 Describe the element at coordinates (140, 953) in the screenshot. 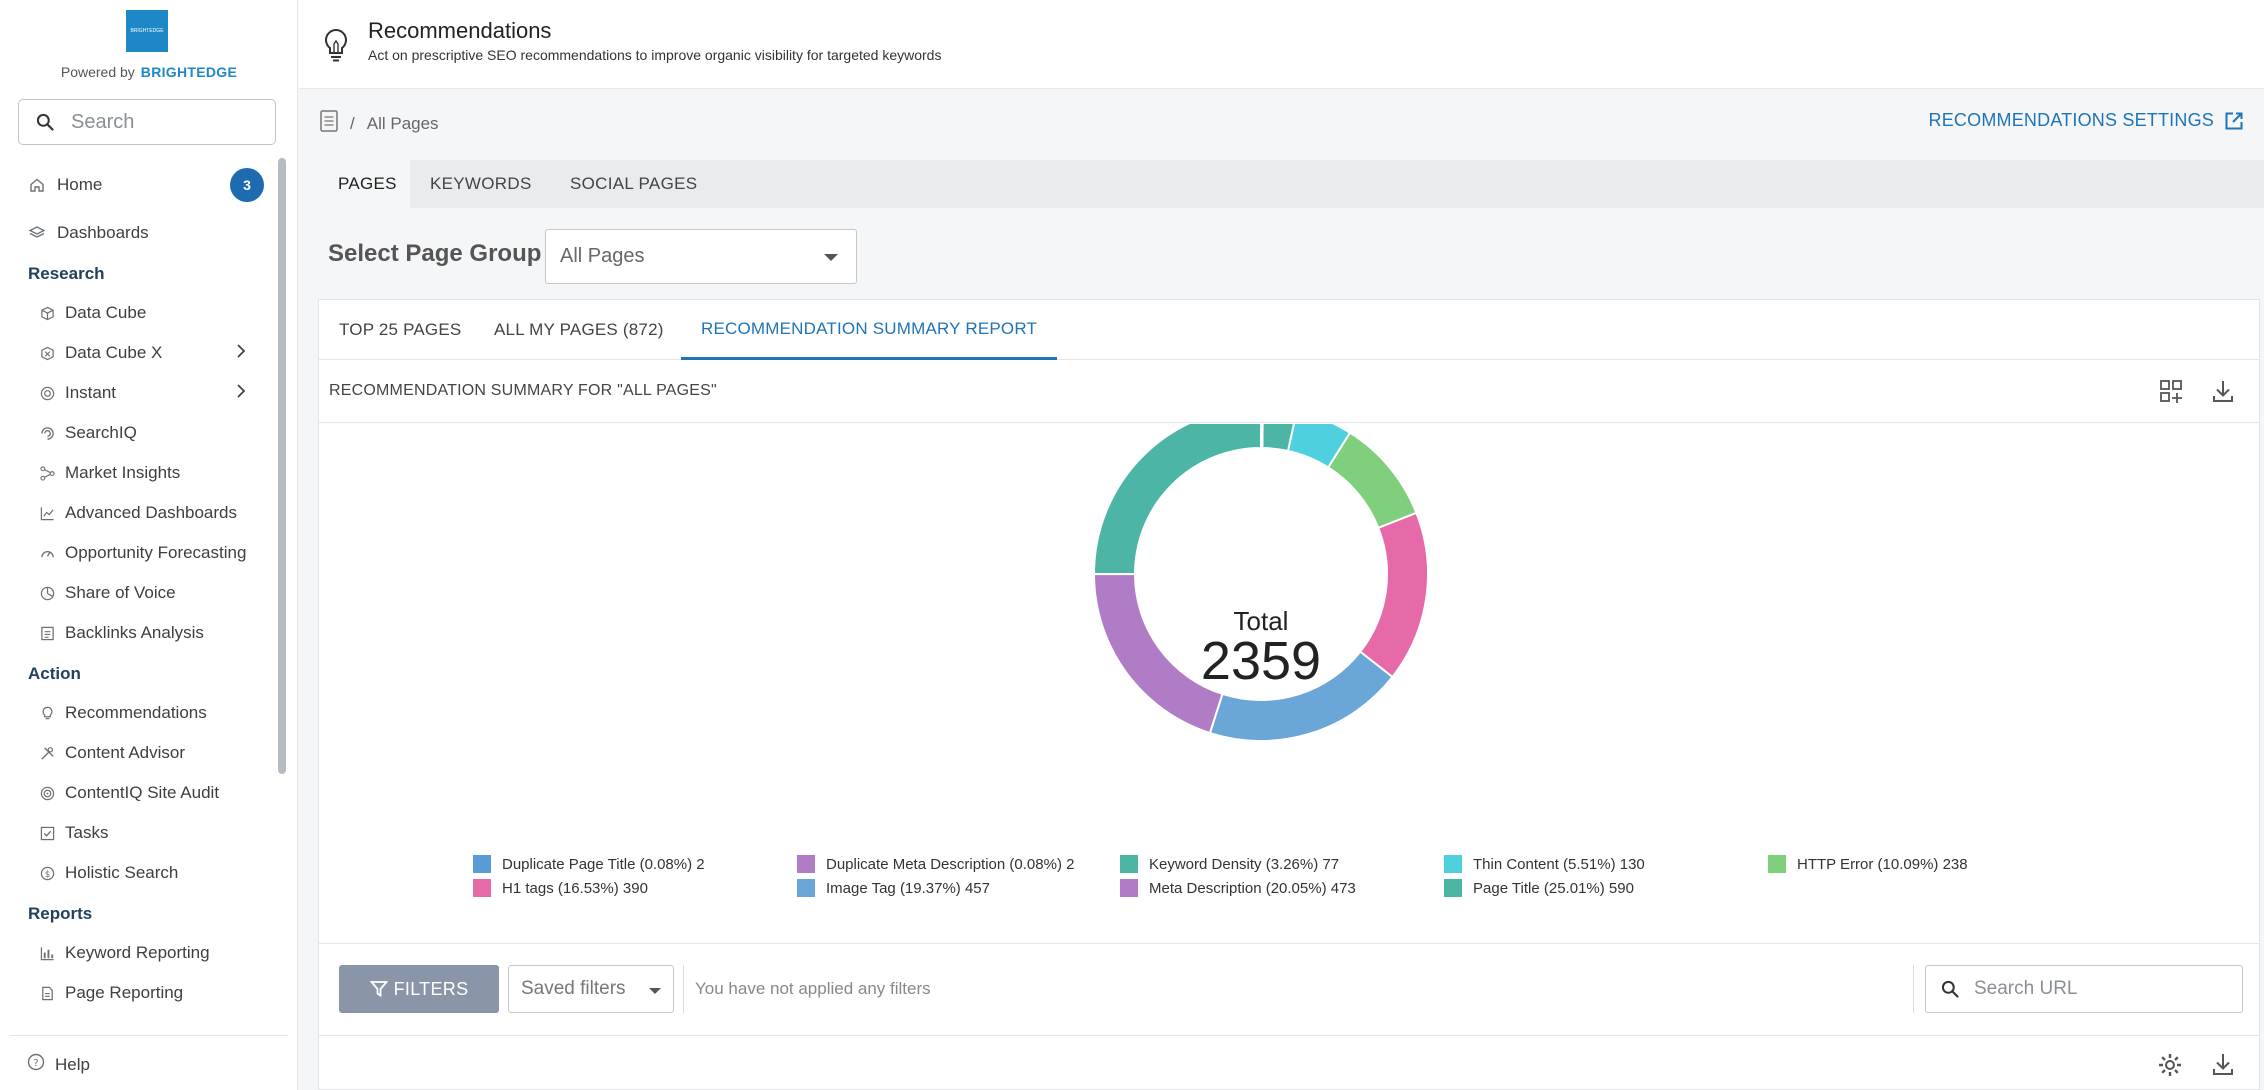

I see `sidebar-item-keyword-reporting: Keyword Reporting` at that location.